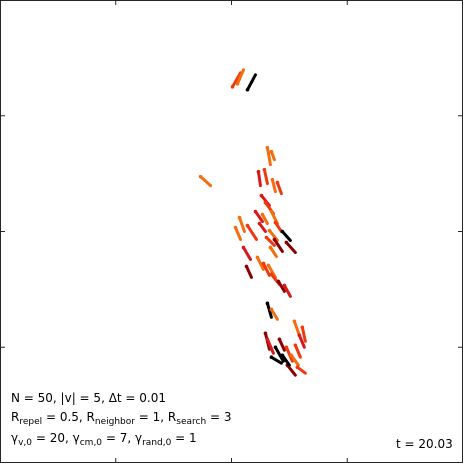 The height and width of the screenshot is (465, 465). I want to click on params-line-1: N = 50, |v| = 5, Δt = 0.01, so click(89, 398).